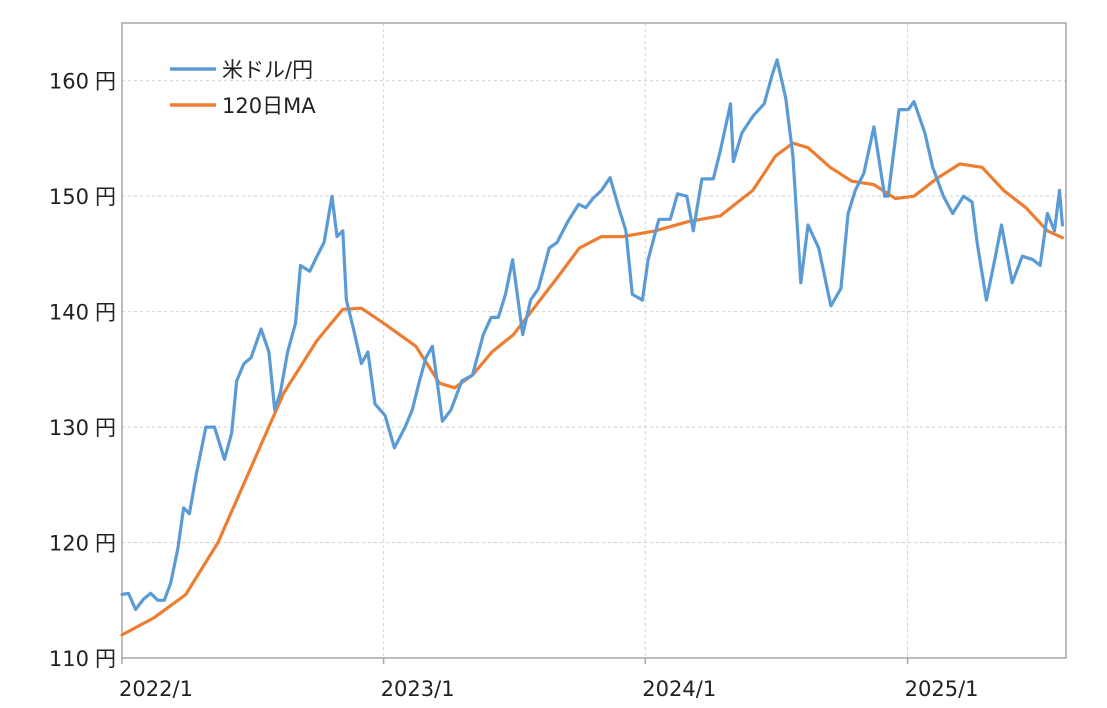 The image size is (1107, 708). I want to click on legend-label: 米ドル/円, so click(267, 70).